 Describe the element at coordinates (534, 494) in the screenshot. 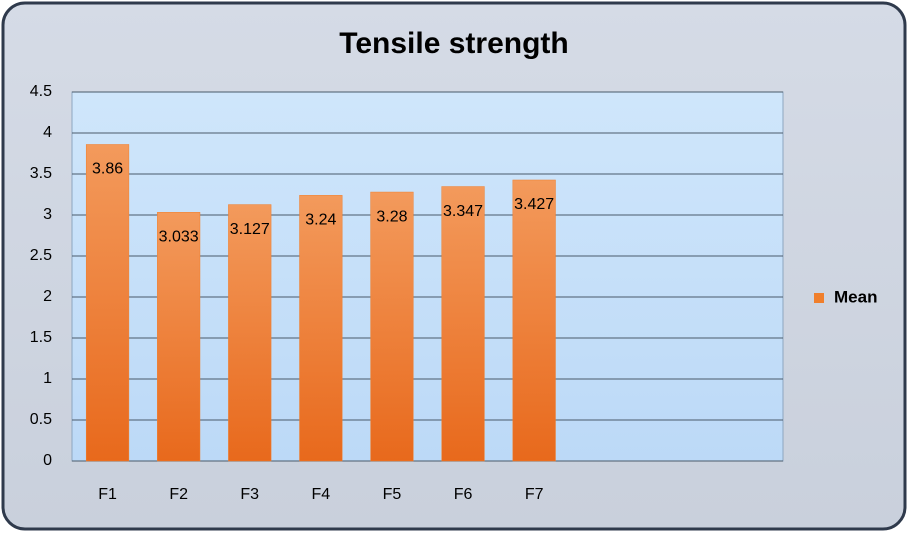

I see `x-tick-label: F7` at that location.